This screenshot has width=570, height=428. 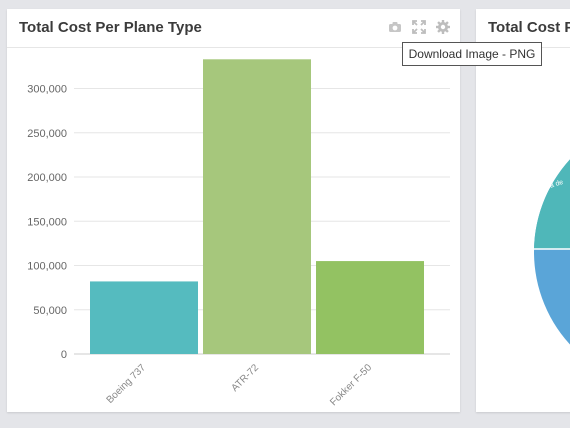 I want to click on download-tooltip: Download Image - PNG, so click(x=472, y=54).